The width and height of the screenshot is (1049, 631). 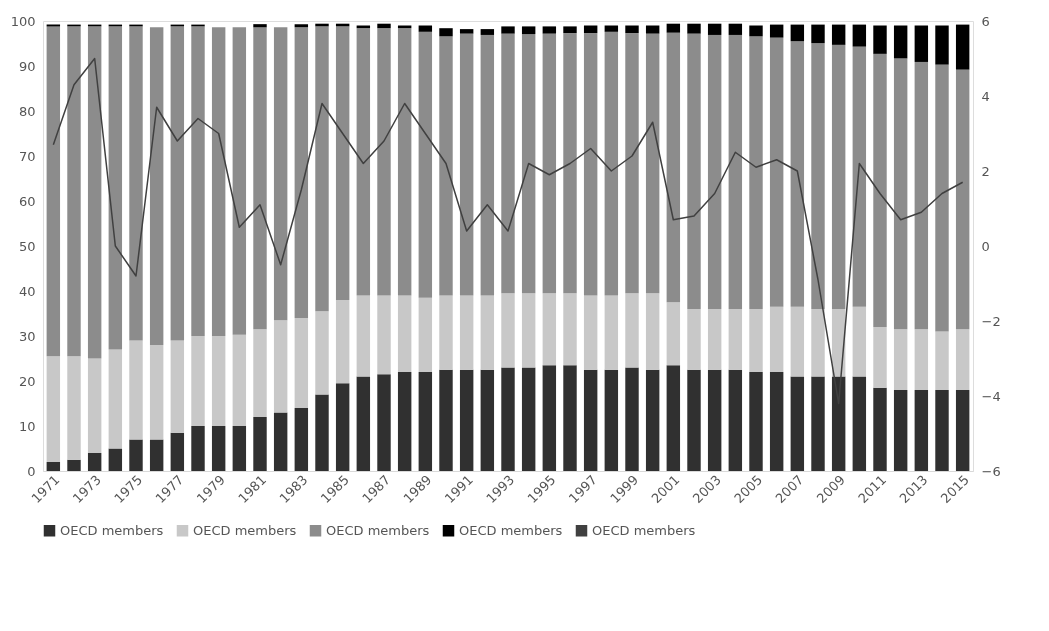 I want to click on y2-tick-label: 4, so click(x=985, y=96).